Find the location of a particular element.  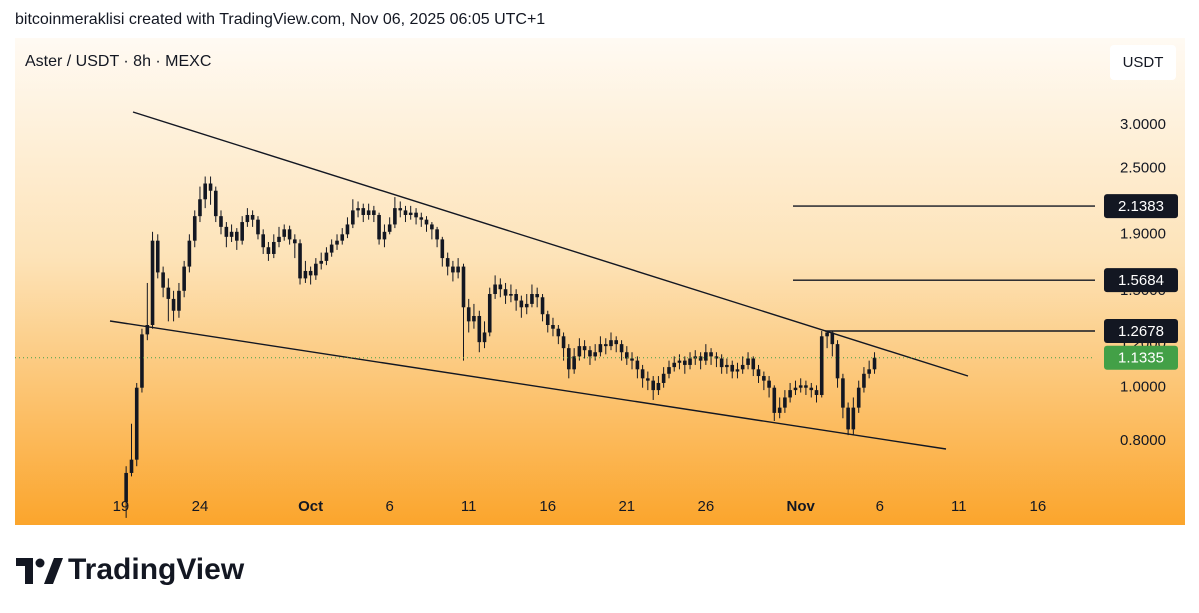

x-tick-label: 24 is located at coordinates (200, 506).